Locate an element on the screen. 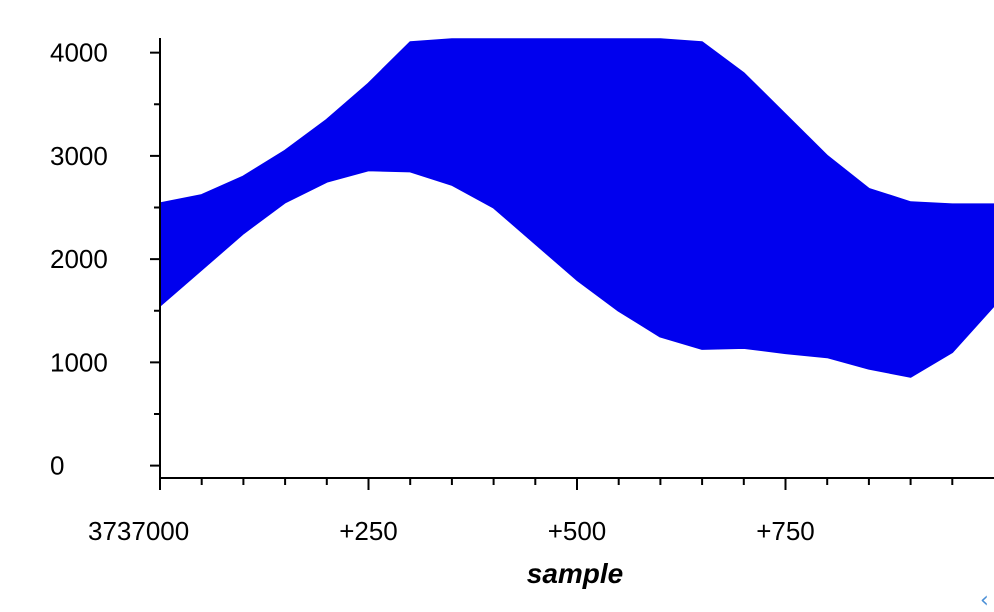  y-tick-label: 1000 is located at coordinates (79, 362).